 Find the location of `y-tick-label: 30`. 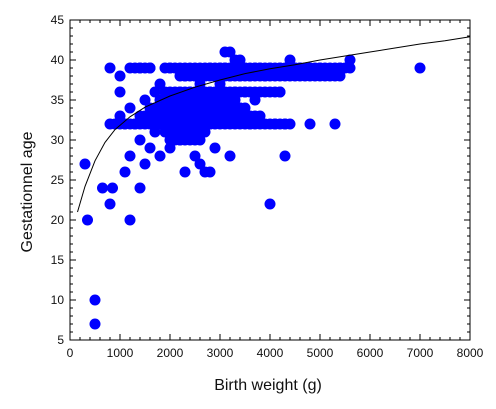

y-tick-label: 30 is located at coordinates (58, 140).